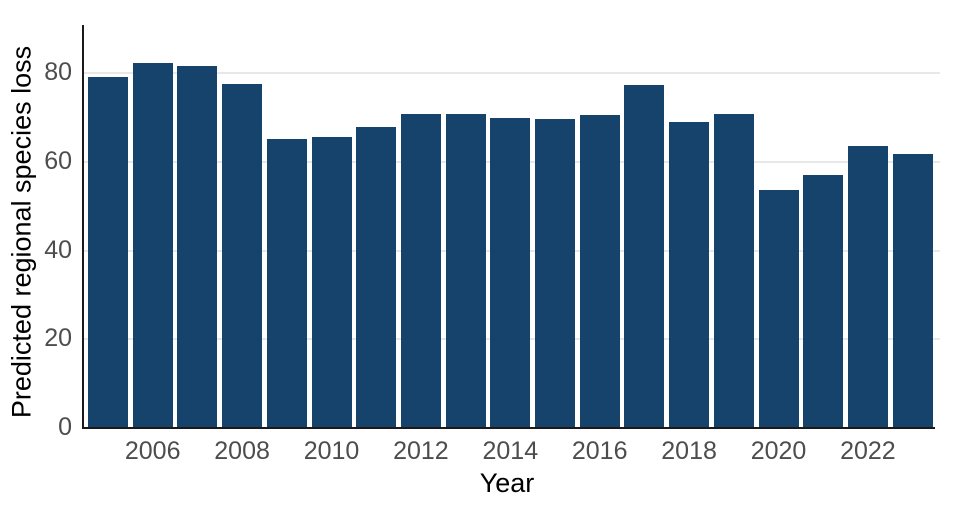  What do you see at coordinates (778, 308) in the screenshot?
I see `bar-2020` at bounding box center [778, 308].